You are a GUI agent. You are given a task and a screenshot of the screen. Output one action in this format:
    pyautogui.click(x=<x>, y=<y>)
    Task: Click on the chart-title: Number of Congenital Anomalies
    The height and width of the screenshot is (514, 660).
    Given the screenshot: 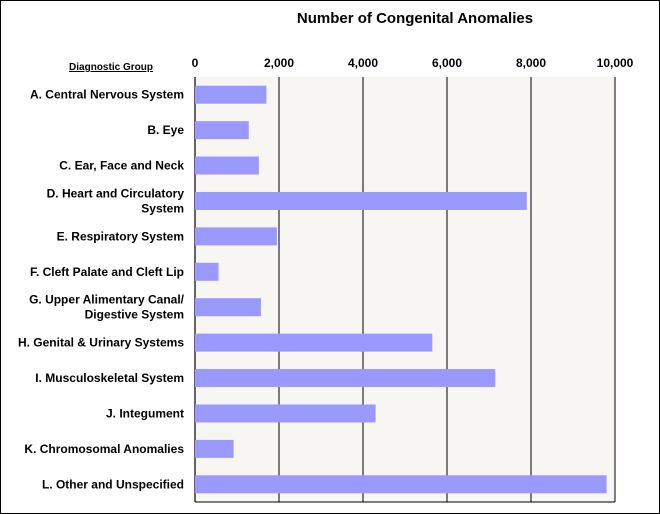 What is the action you would take?
    pyautogui.click(x=415, y=18)
    